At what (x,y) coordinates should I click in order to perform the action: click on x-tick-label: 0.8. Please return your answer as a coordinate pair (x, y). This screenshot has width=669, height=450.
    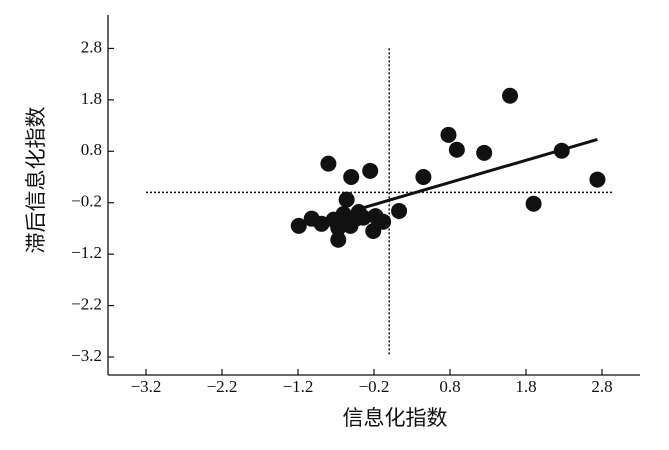
    Looking at the image, I should click on (449, 386).